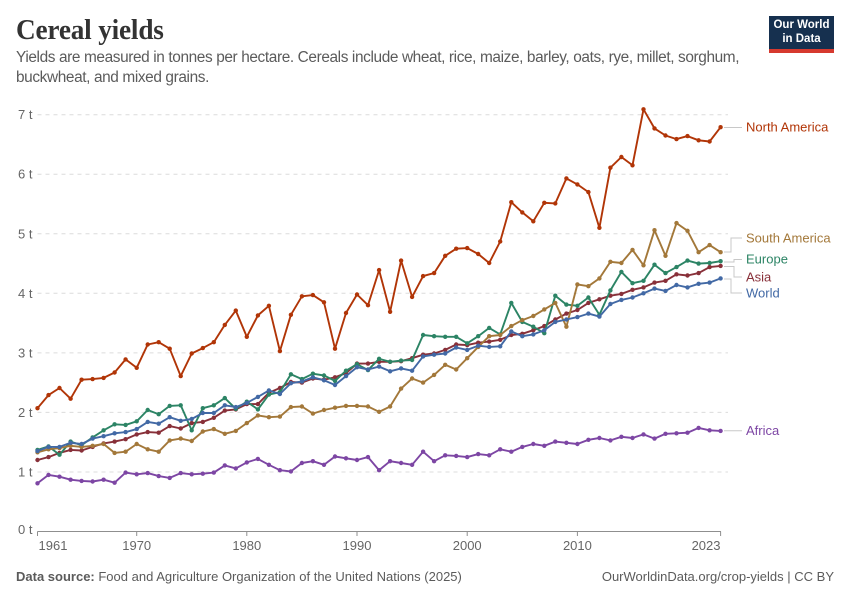 Image resolution: width=850 pixels, height=605 pixels. What do you see at coordinates (25, 472) in the screenshot?
I see `svg-text: 1 t` at bounding box center [25, 472].